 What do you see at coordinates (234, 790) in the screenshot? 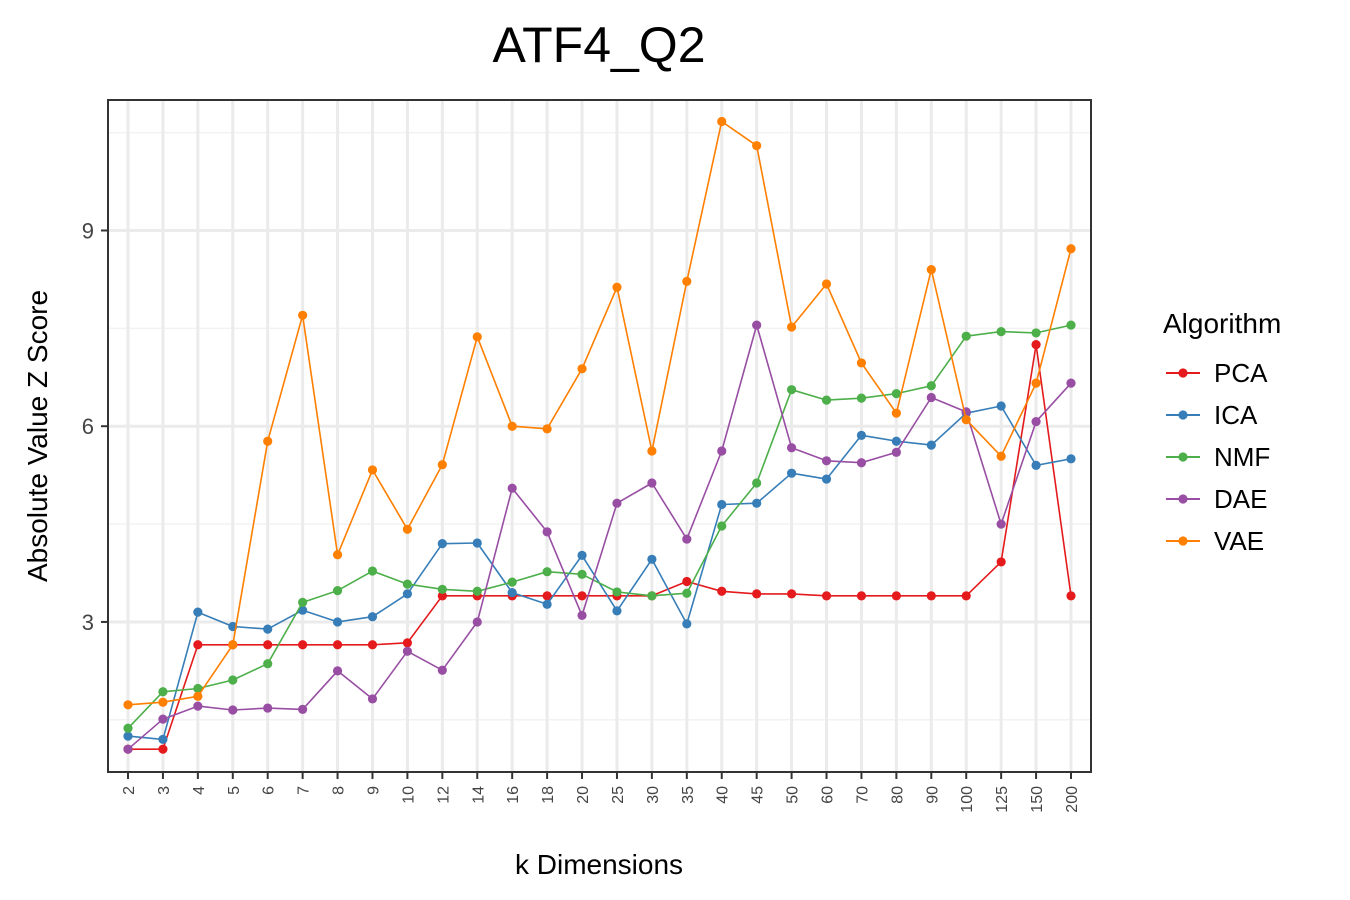
I see `x-tick-label: 5` at bounding box center [234, 790].